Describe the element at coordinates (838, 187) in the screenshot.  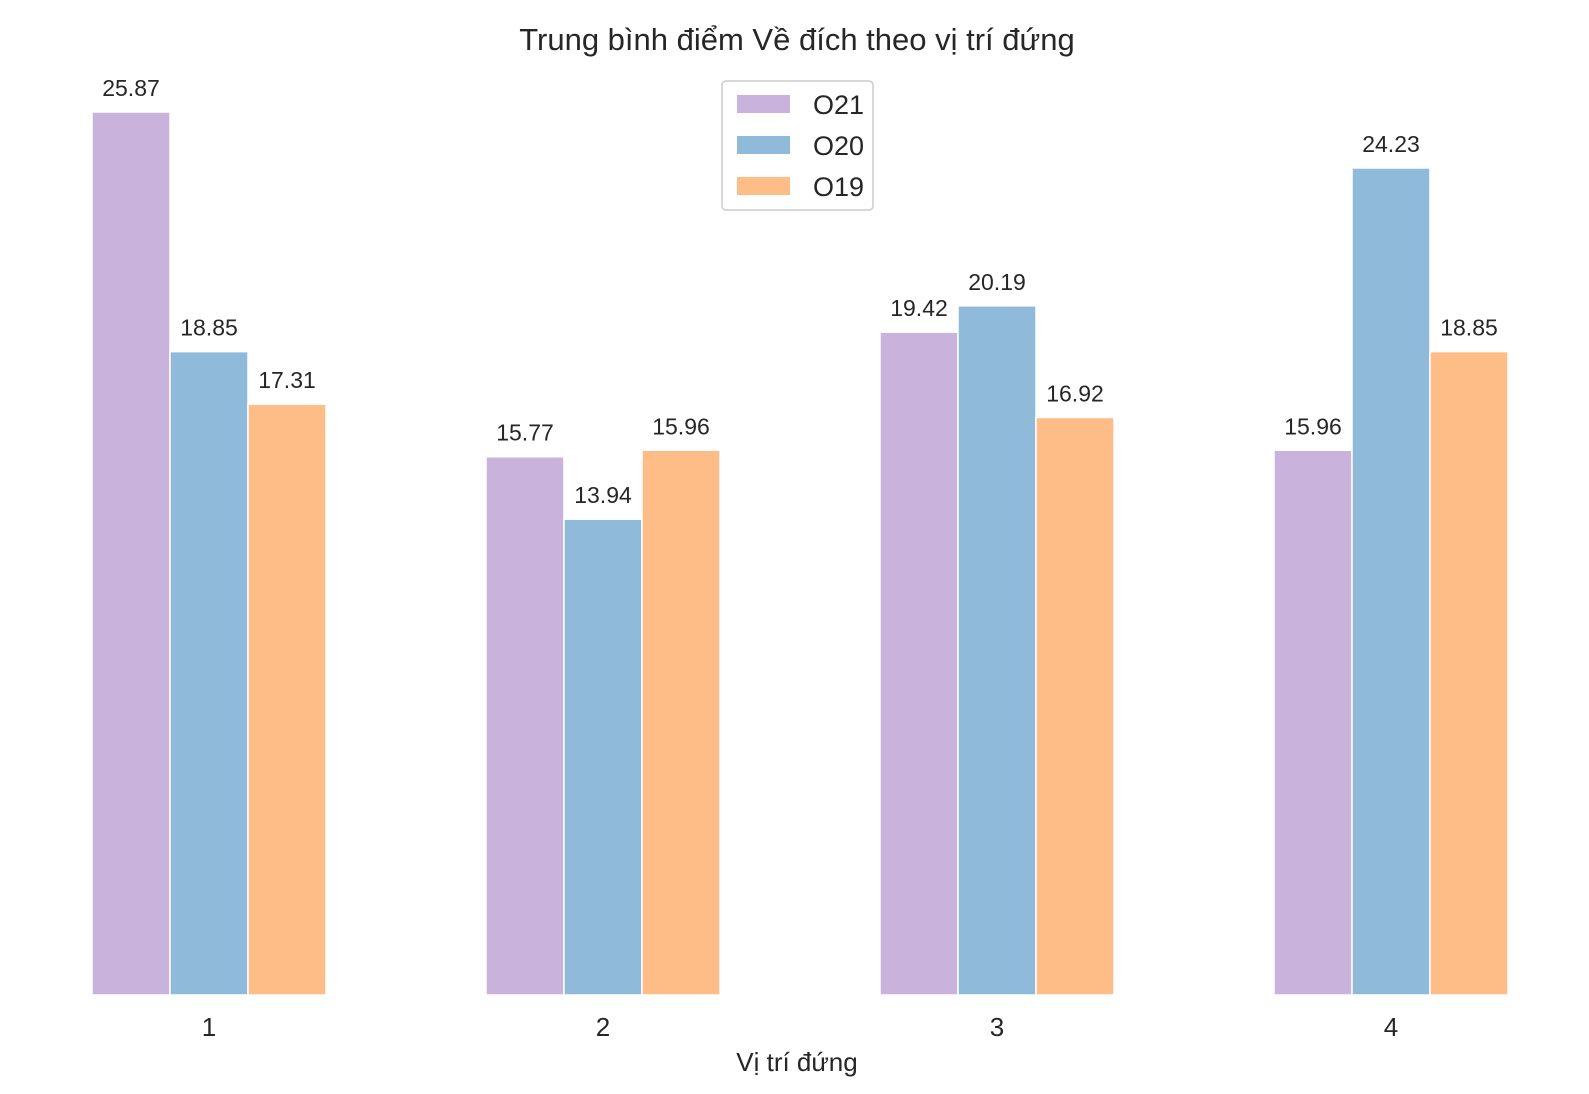
I see `legend-label-o19: O19` at that location.